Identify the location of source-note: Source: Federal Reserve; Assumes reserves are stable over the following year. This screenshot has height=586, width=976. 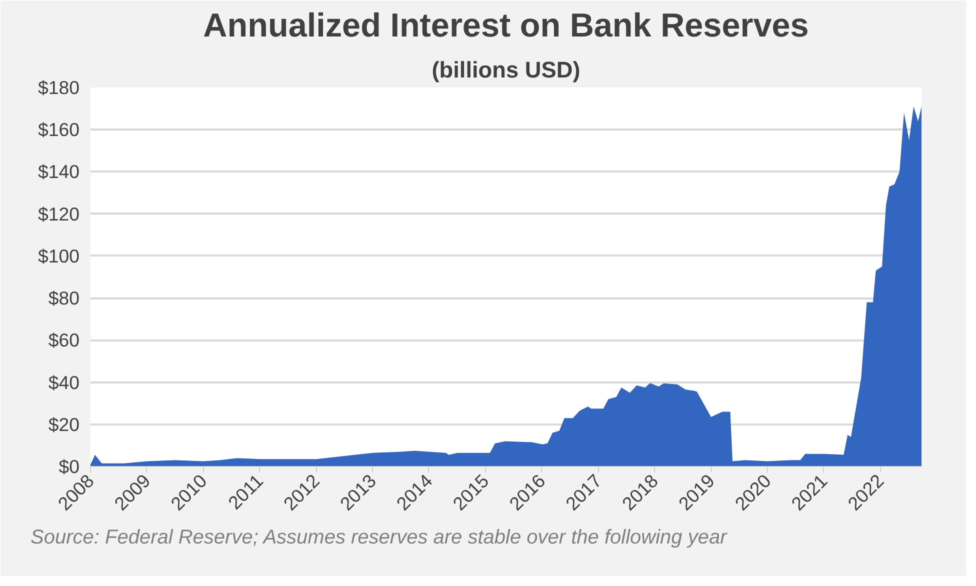
(379, 537).